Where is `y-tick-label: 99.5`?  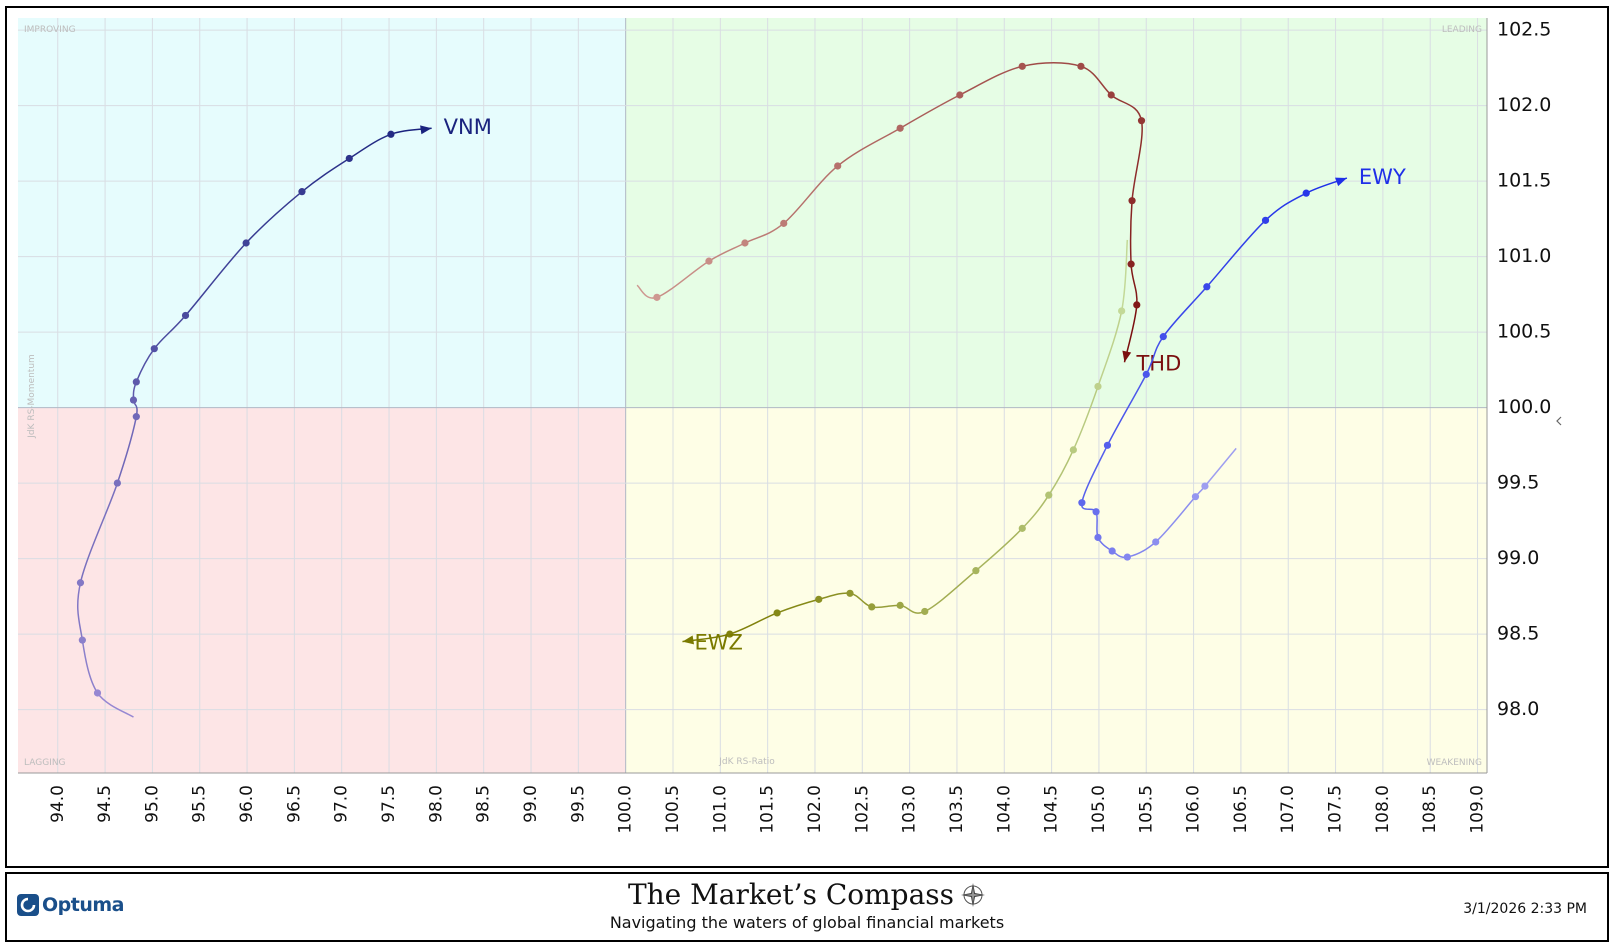
y-tick-label: 99.5 is located at coordinates (1518, 483).